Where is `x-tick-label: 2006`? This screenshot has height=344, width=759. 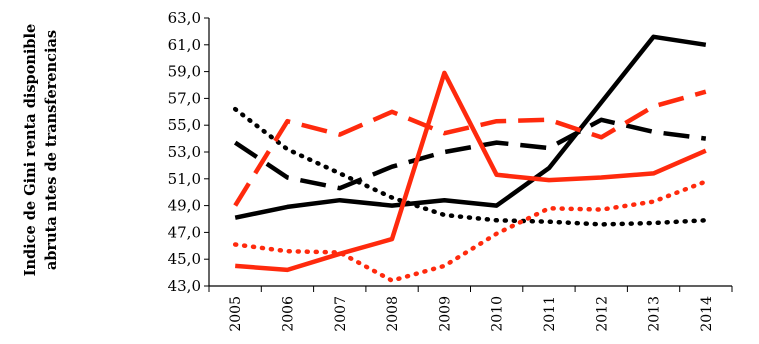 x-tick-label: 2006 is located at coordinates (288, 314).